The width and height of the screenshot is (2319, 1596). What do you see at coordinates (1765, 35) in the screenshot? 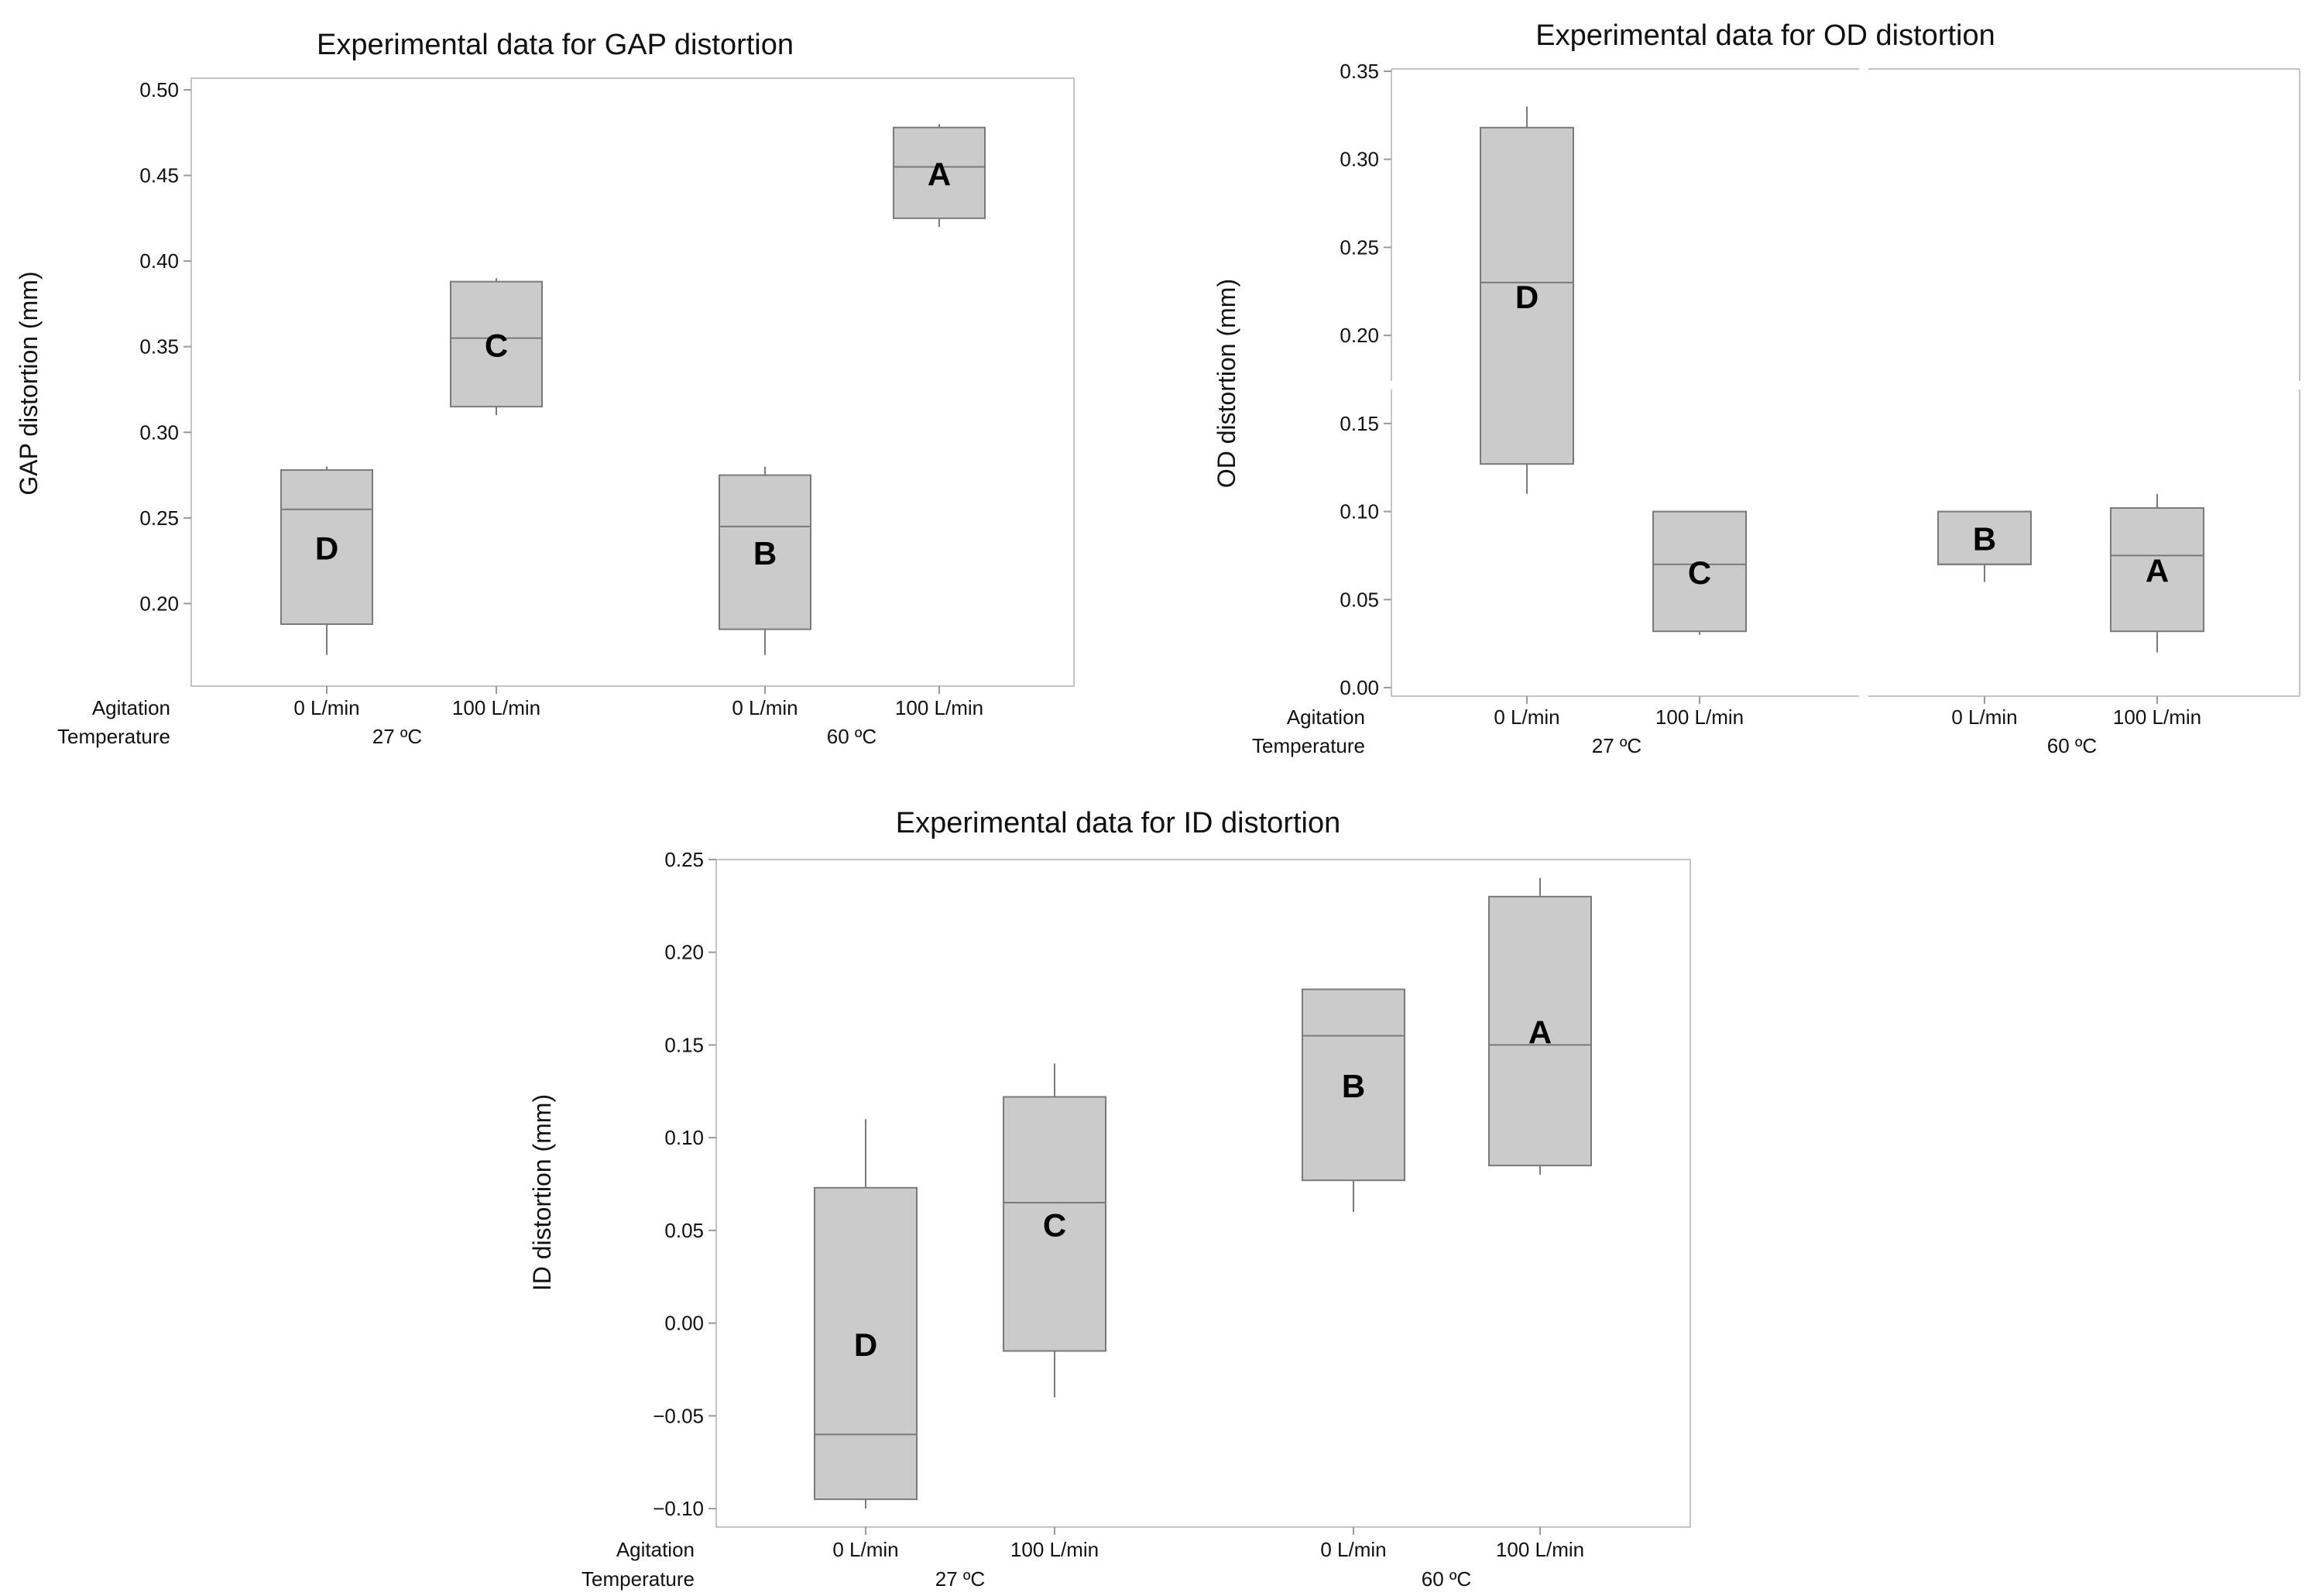
I see `chart-title: Experimental data for OD distortion` at bounding box center [1765, 35].